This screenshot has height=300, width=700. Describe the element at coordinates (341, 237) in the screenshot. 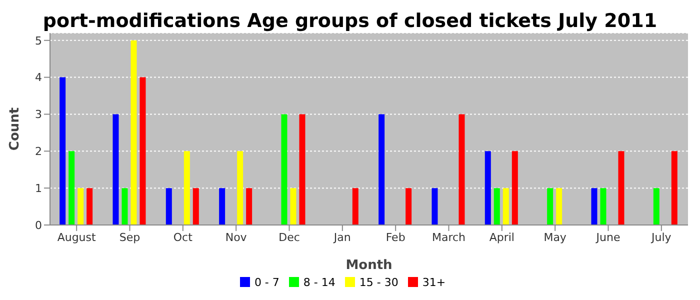

I see `x-tick-label: Jan` at that location.